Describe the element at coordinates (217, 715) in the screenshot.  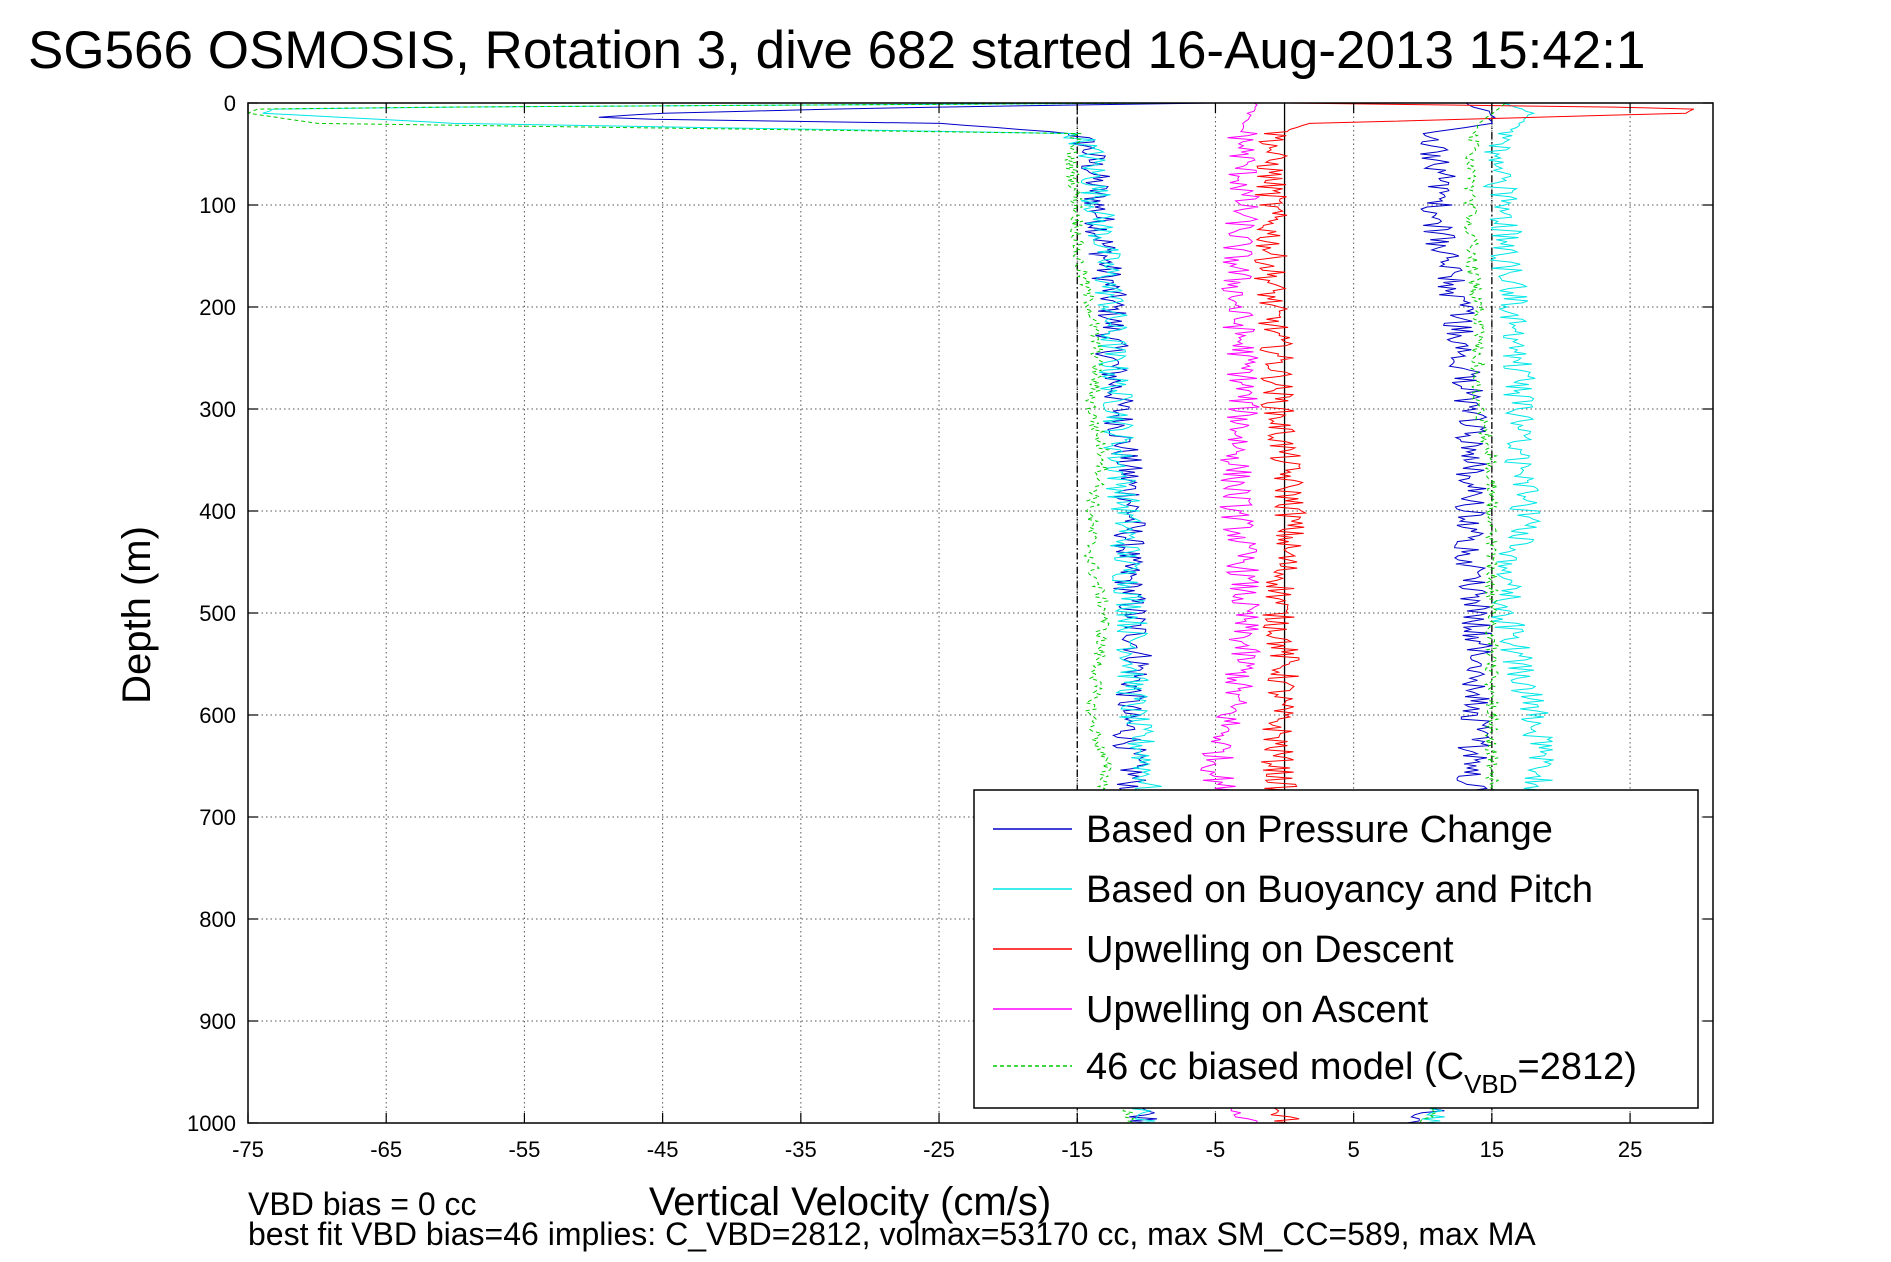
I see `y-tick-label: 600` at that location.